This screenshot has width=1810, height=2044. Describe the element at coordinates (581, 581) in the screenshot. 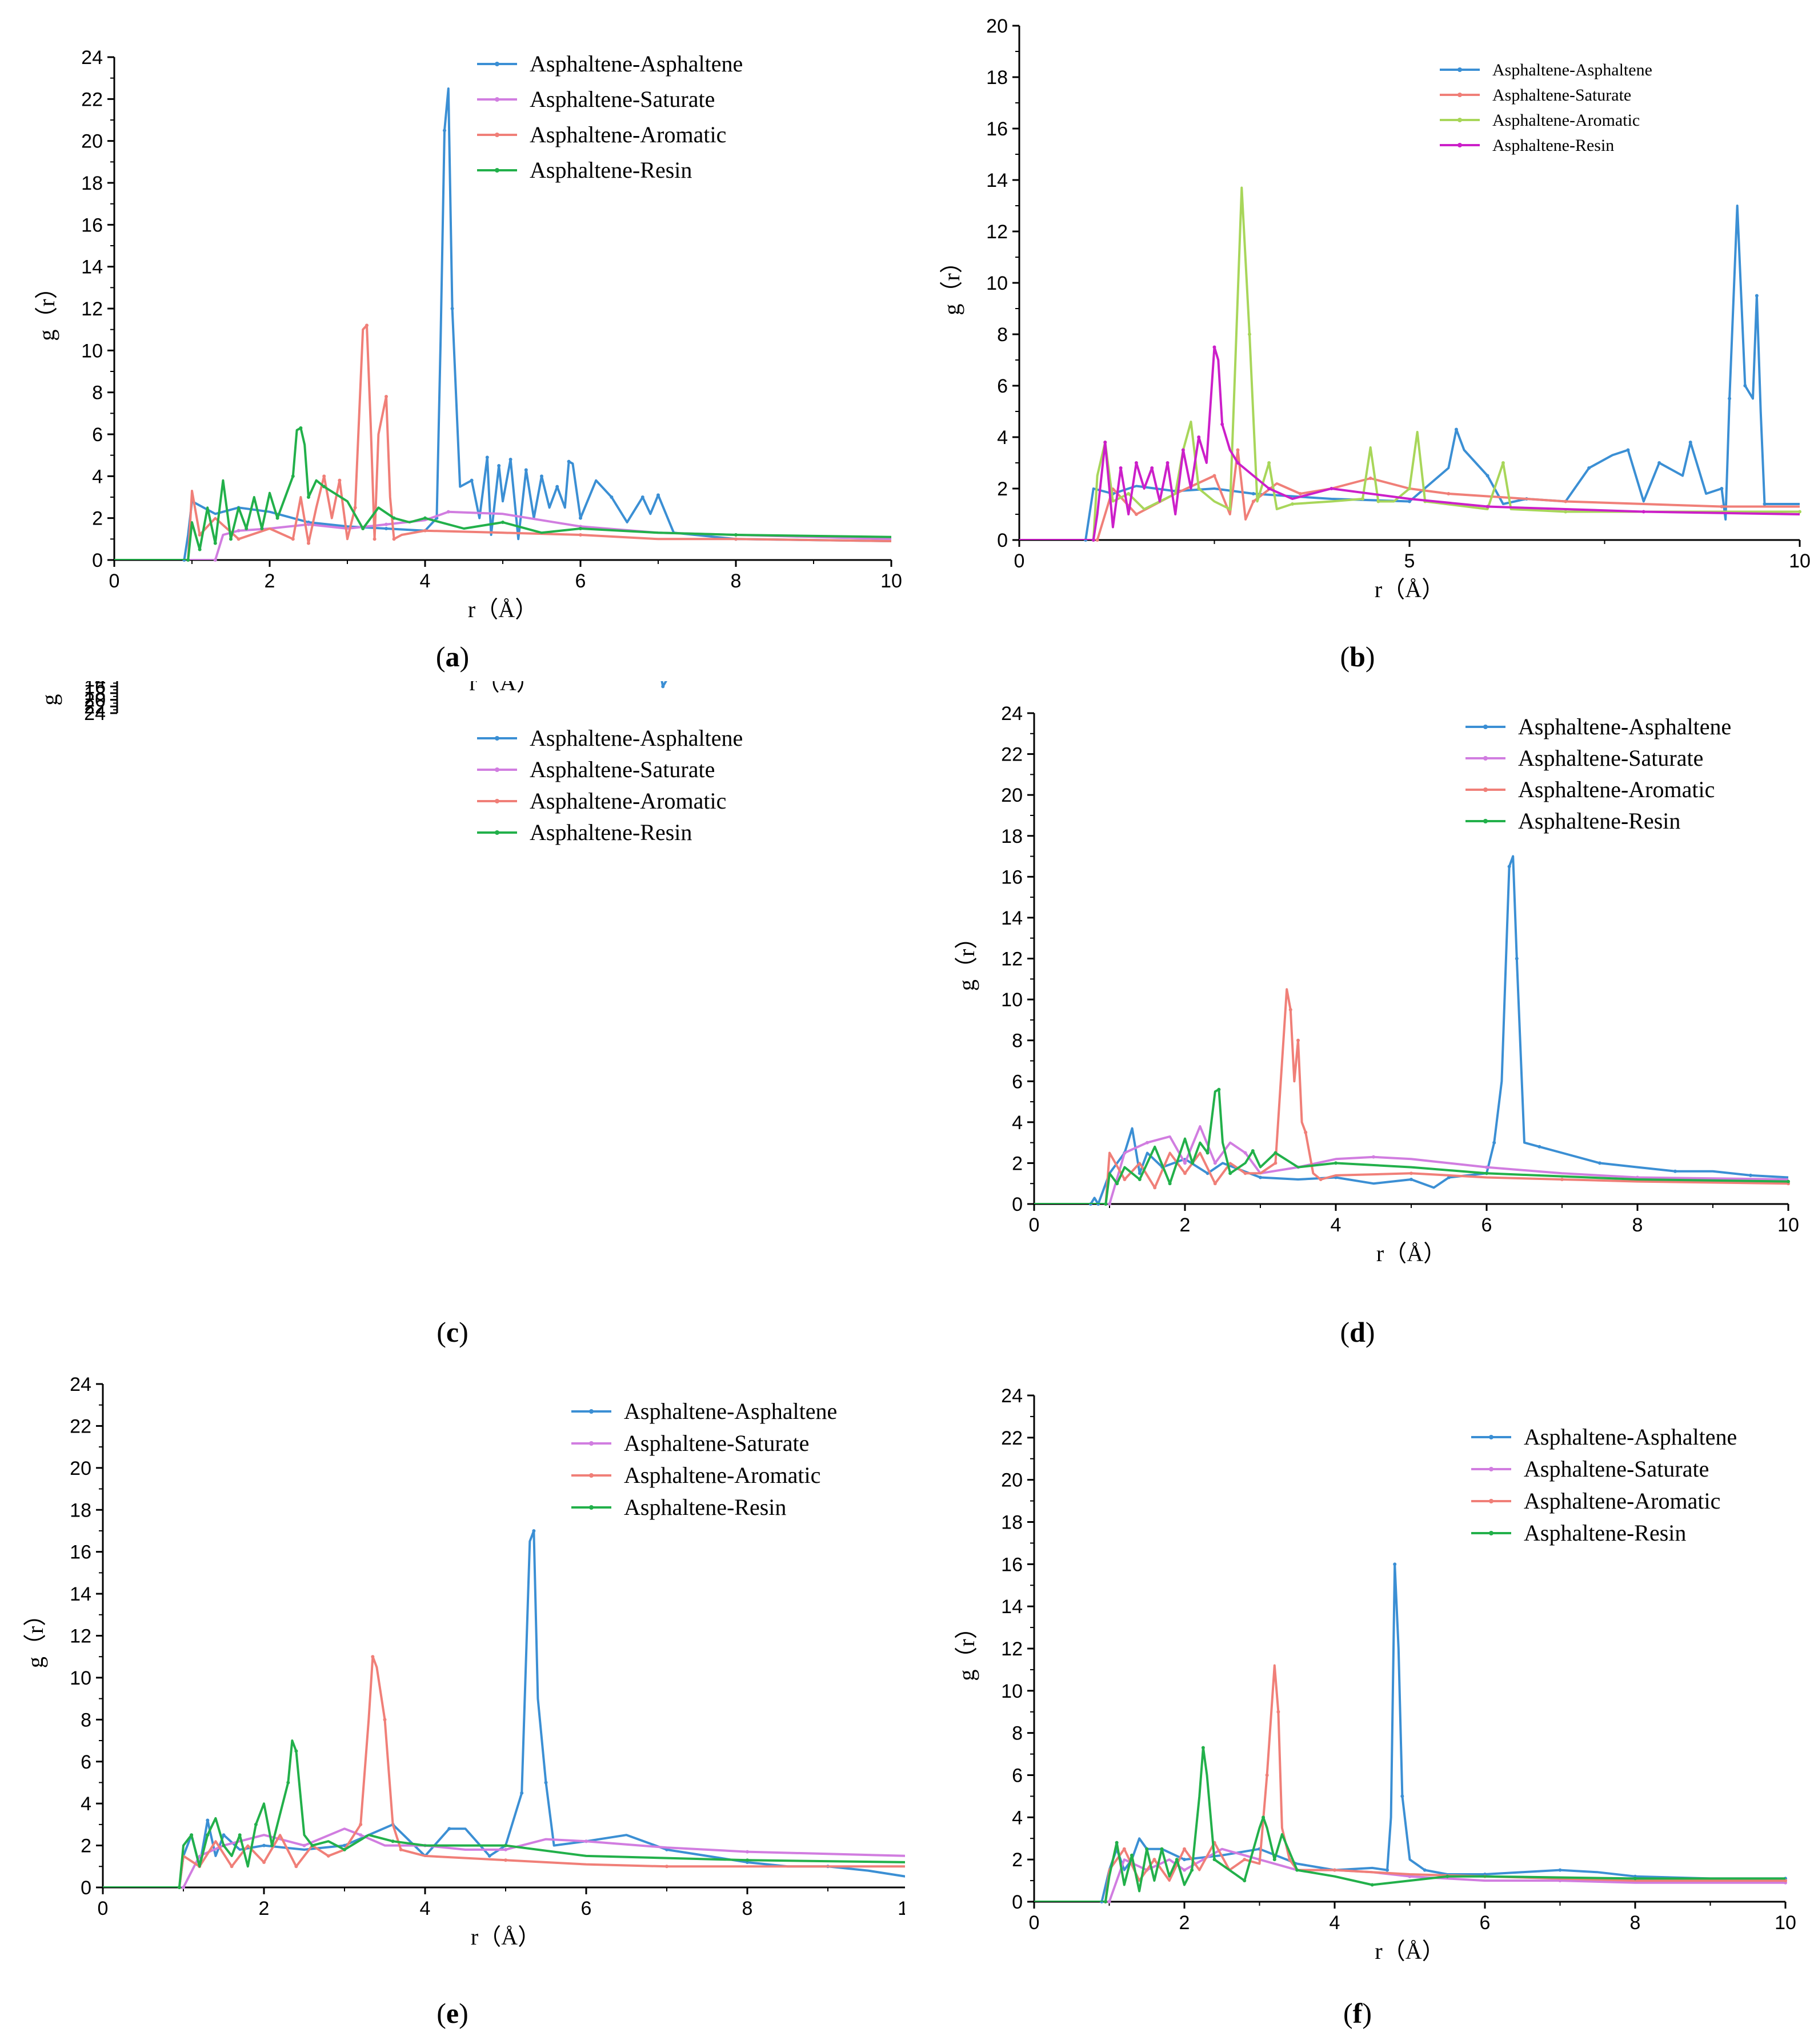

I see `x-tick-label: 6` at that location.